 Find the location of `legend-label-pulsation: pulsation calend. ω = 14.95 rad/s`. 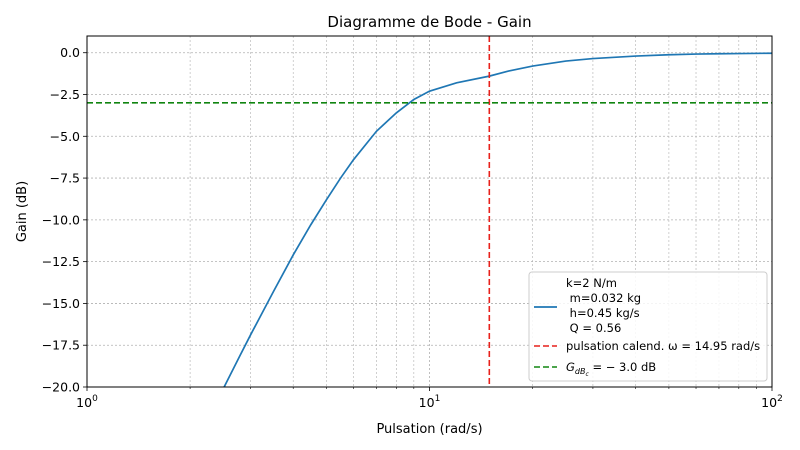

legend-label-pulsation: pulsation calend. ω = 14.95 rad/s is located at coordinates (663, 346).